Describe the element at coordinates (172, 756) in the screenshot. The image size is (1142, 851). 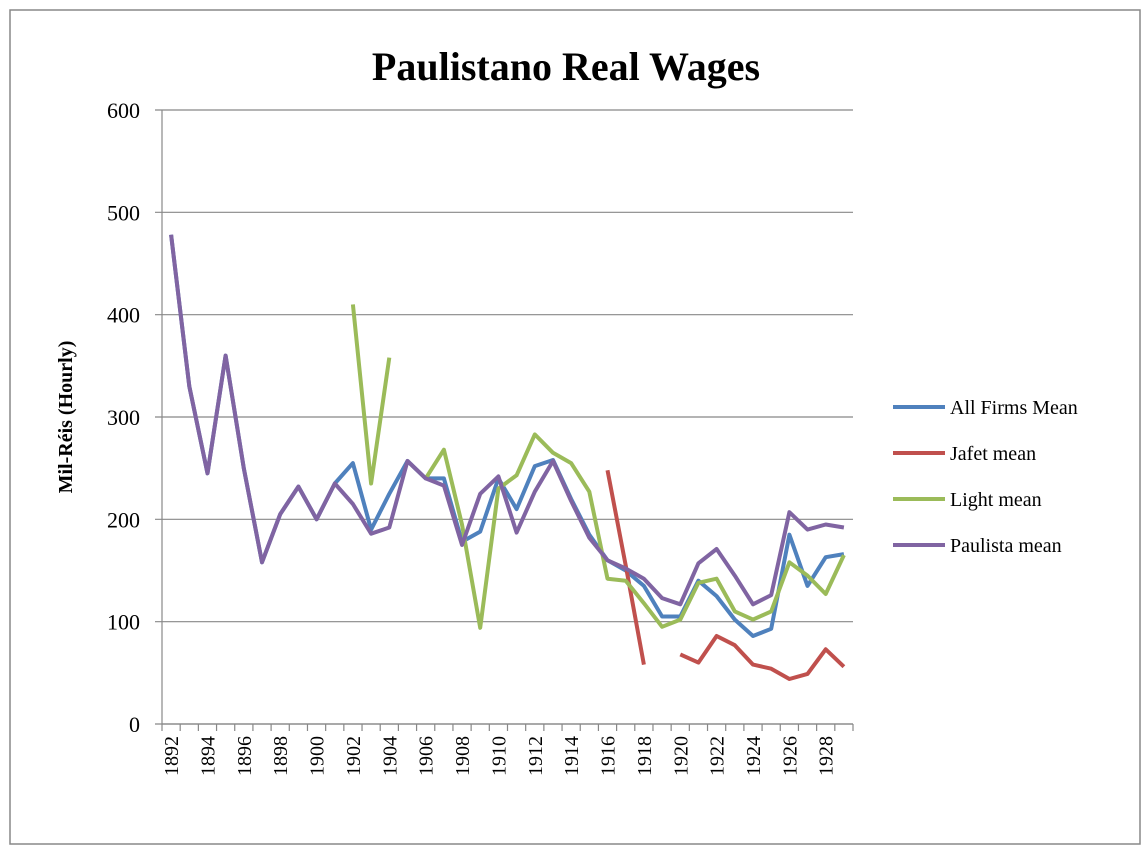
I see `x-tick-label: 1892` at that location.